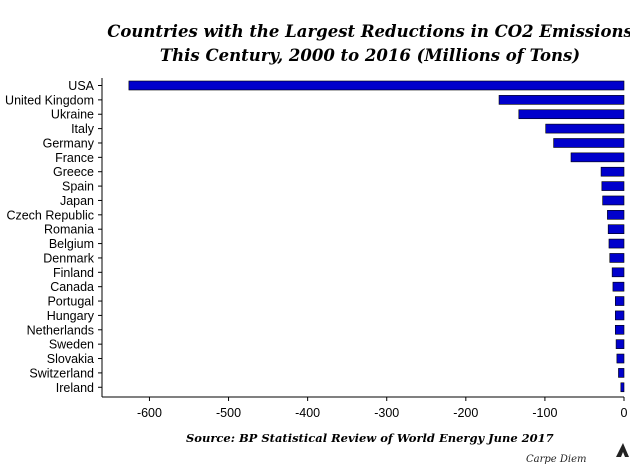 This screenshot has height=473, width=630. What do you see at coordinates (68, 258) in the screenshot?
I see `y-tick-label: Denmark` at bounding box center [68, 258].